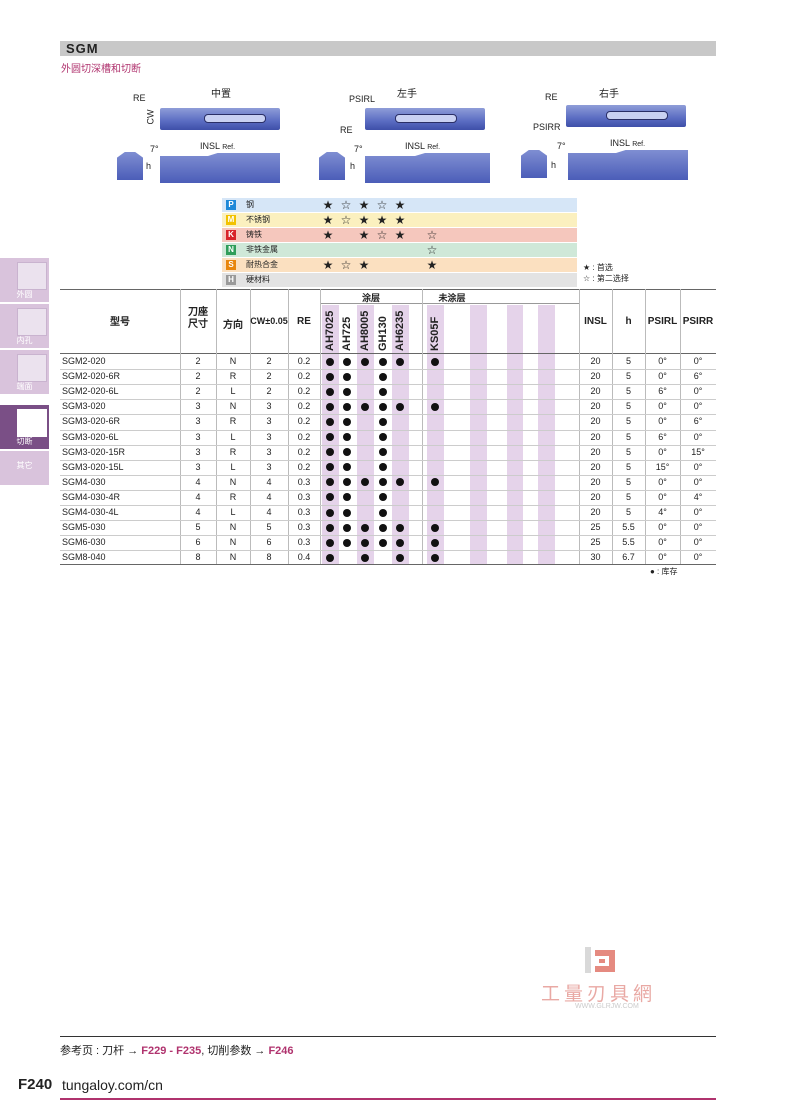 The width and height of the screenshot is (800, 1120). Describe the element at coordinates (628, 542) in the screenshot. I see `h-cell: 5.5` at that location.